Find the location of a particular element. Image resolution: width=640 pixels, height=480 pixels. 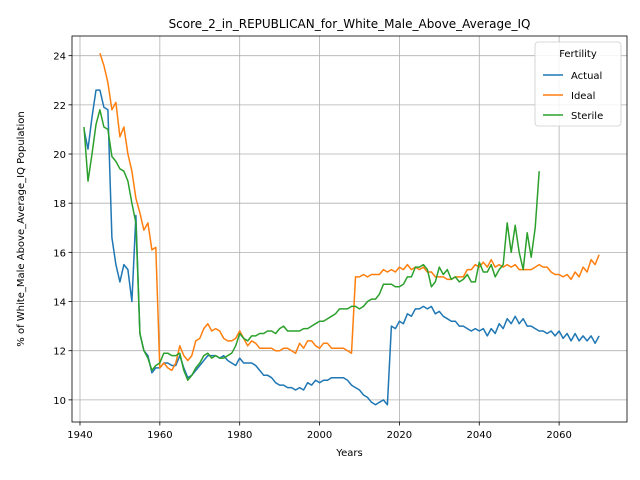

y-tick-label: 20 is located at coordinates (59, 155).